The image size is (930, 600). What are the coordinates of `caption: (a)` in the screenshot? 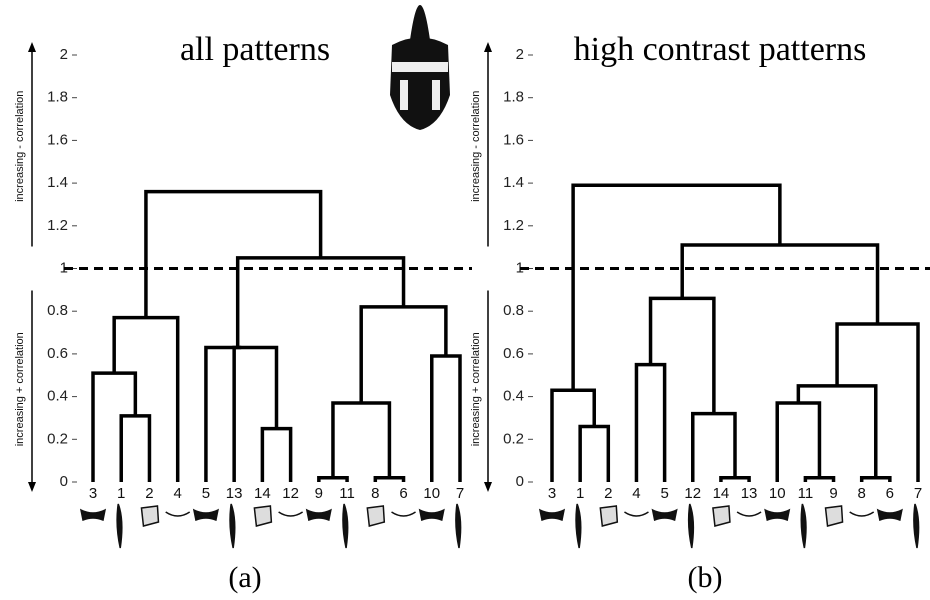 It's located at (244, 577).